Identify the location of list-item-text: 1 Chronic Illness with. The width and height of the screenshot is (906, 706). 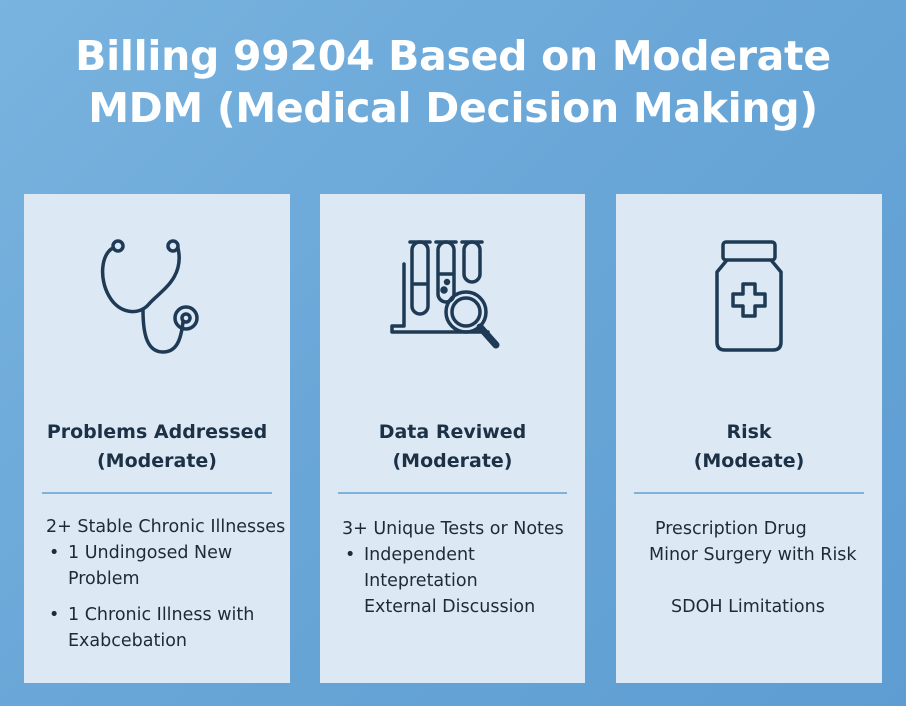
(161, 615).